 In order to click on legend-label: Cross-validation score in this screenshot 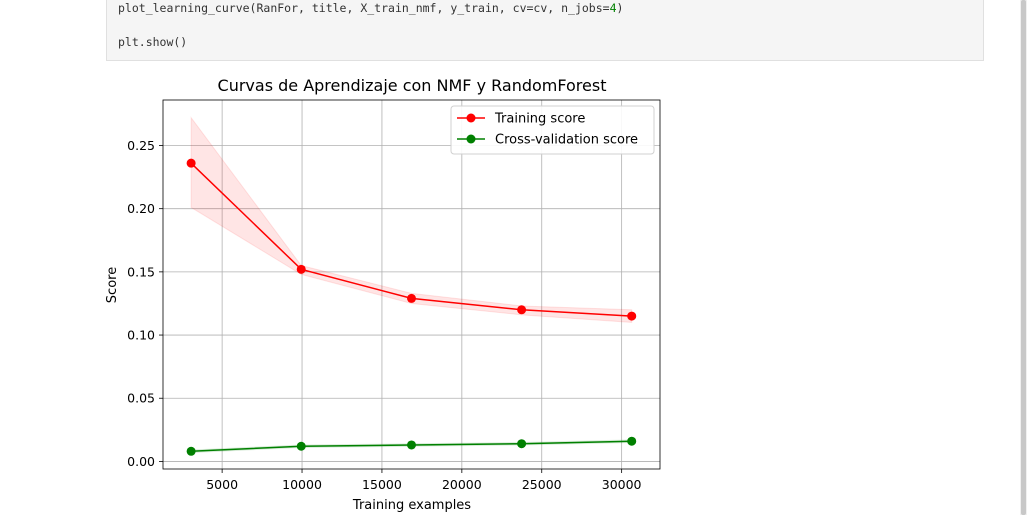, I will do `click(566, 140)`.